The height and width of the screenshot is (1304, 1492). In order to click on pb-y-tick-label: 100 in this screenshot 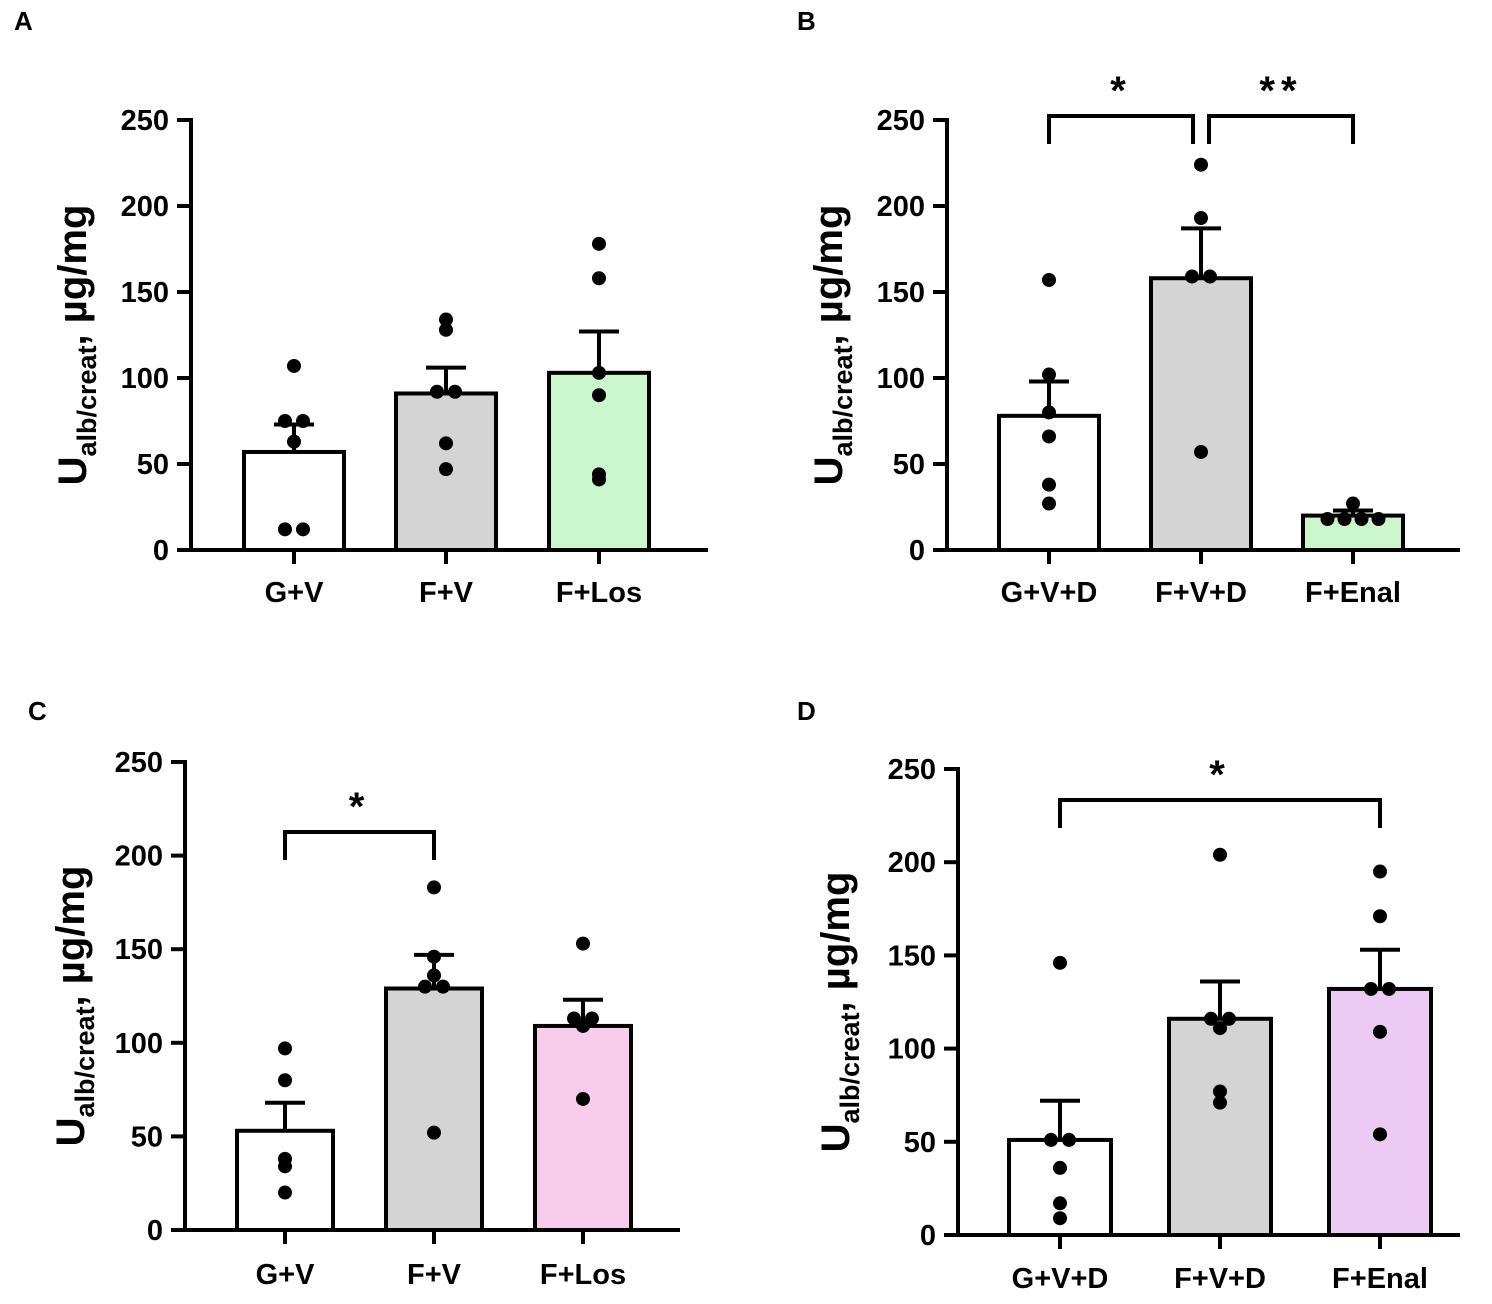, I will do `click(901, 379)`.